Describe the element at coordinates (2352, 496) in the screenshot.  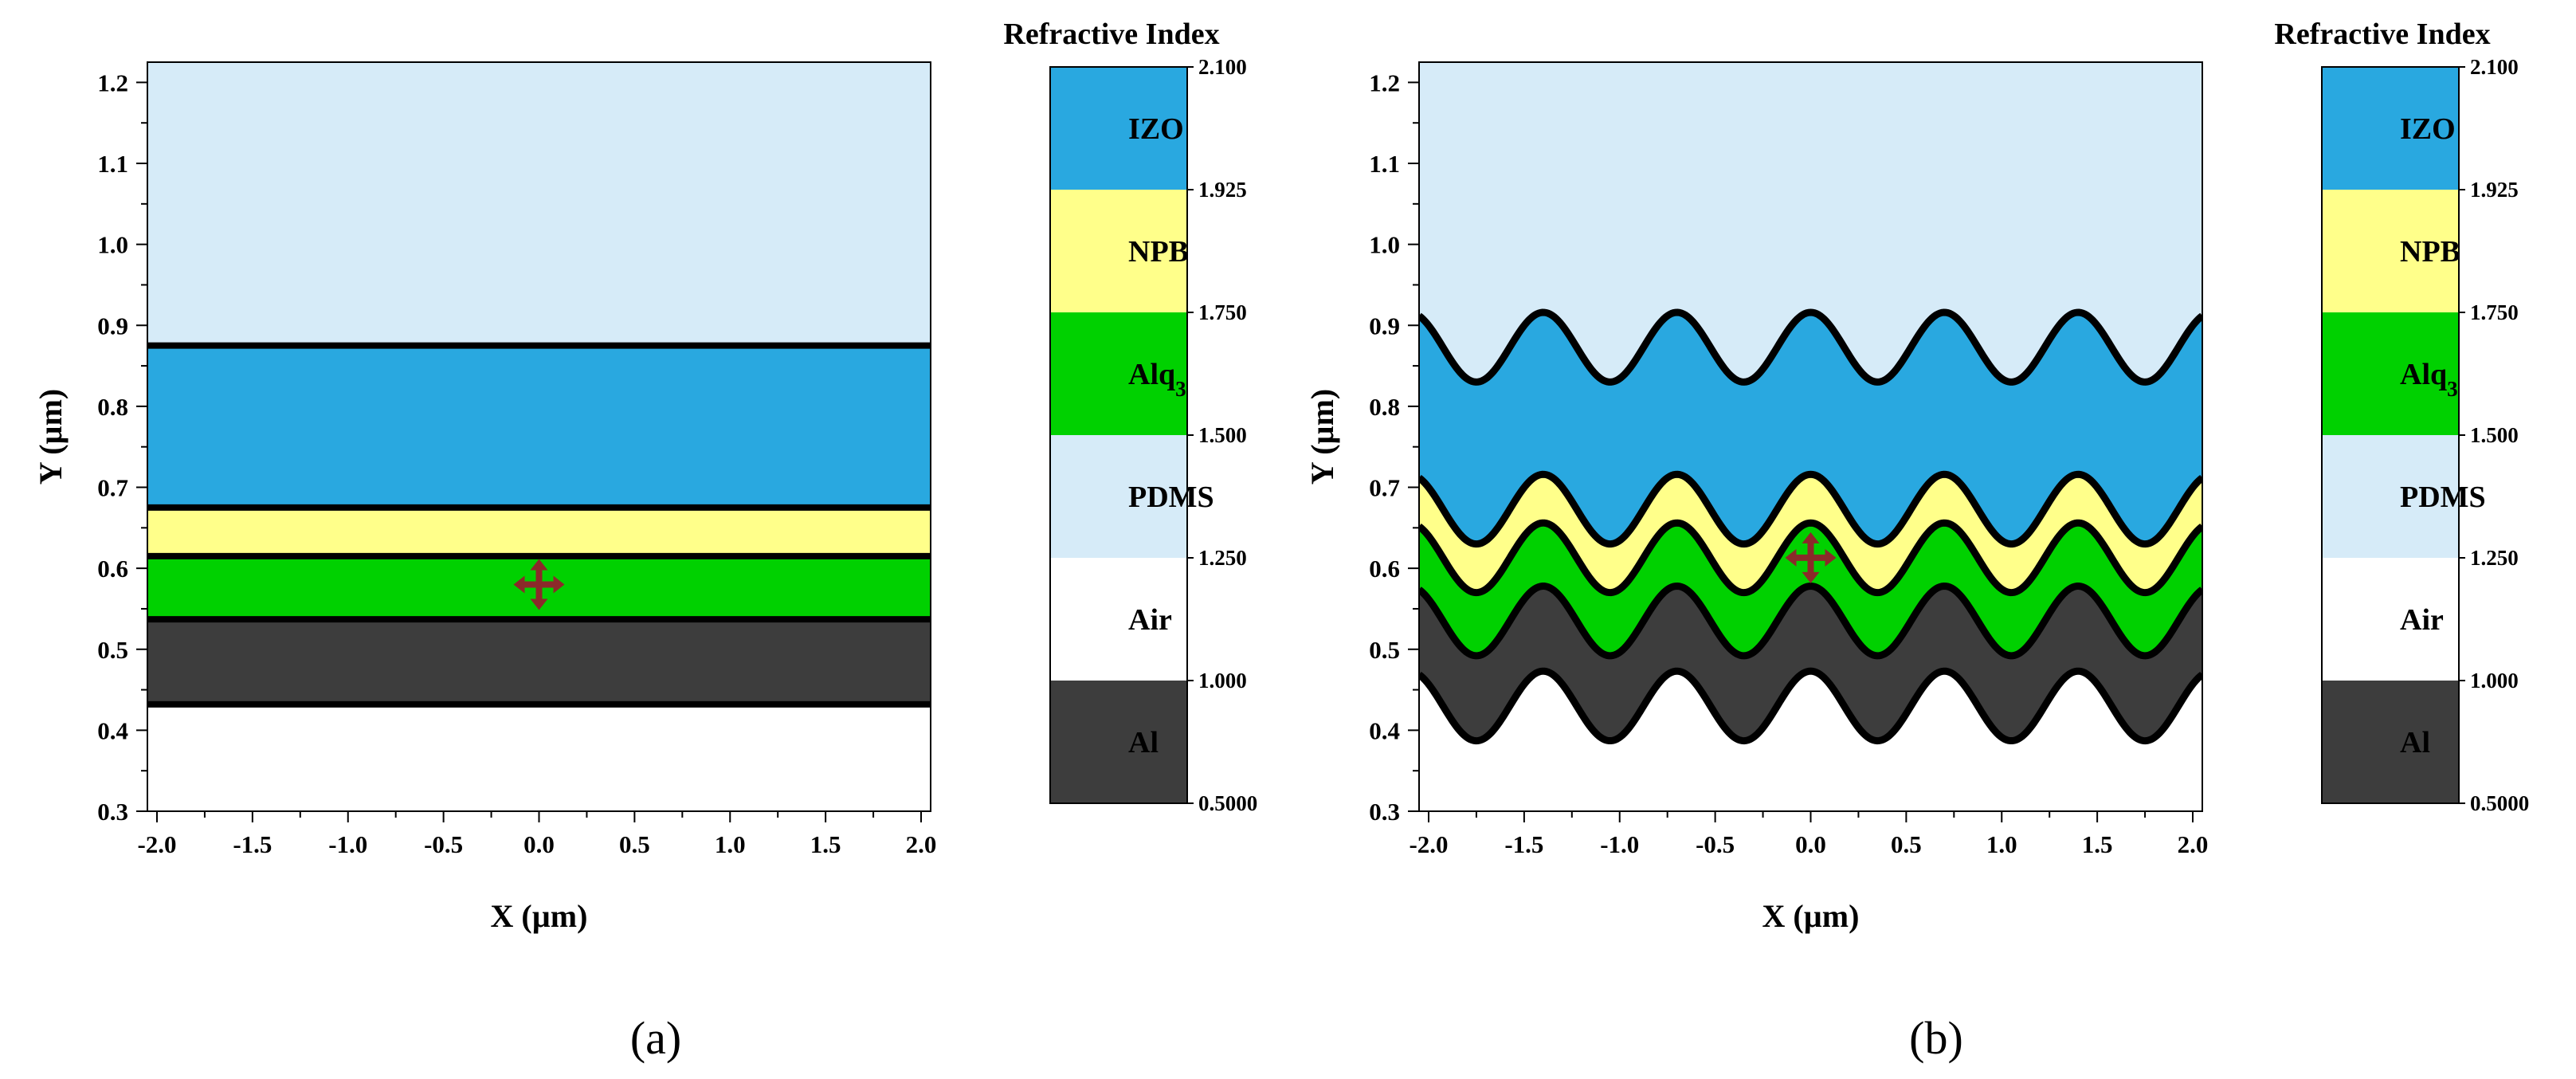
I see `colorbar-swatch-pdms` at that location.